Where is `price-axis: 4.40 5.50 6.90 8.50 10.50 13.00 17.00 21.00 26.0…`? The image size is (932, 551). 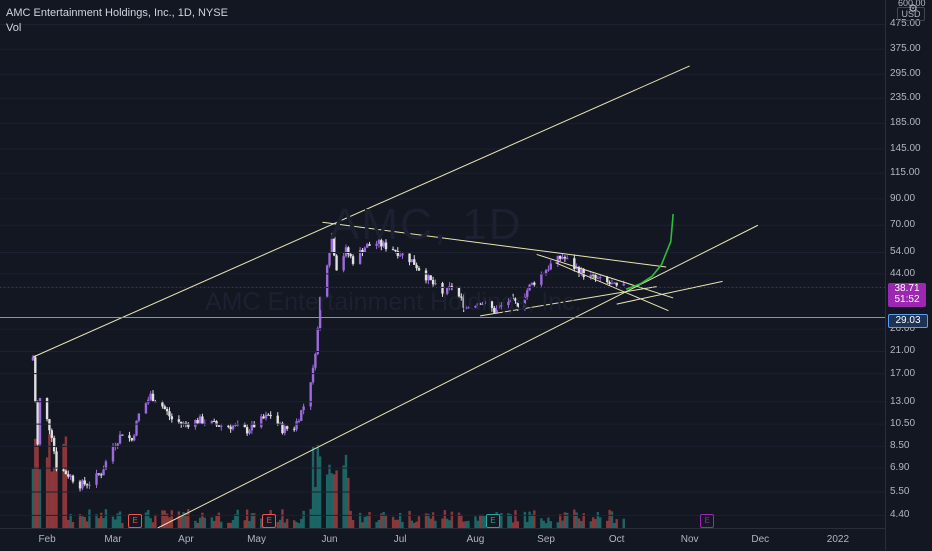 price-axis: 4.40 5.50 6.90 8.50 10.50 13.00 17.00 21.00 26.0… is located at coordinates (908, 275).